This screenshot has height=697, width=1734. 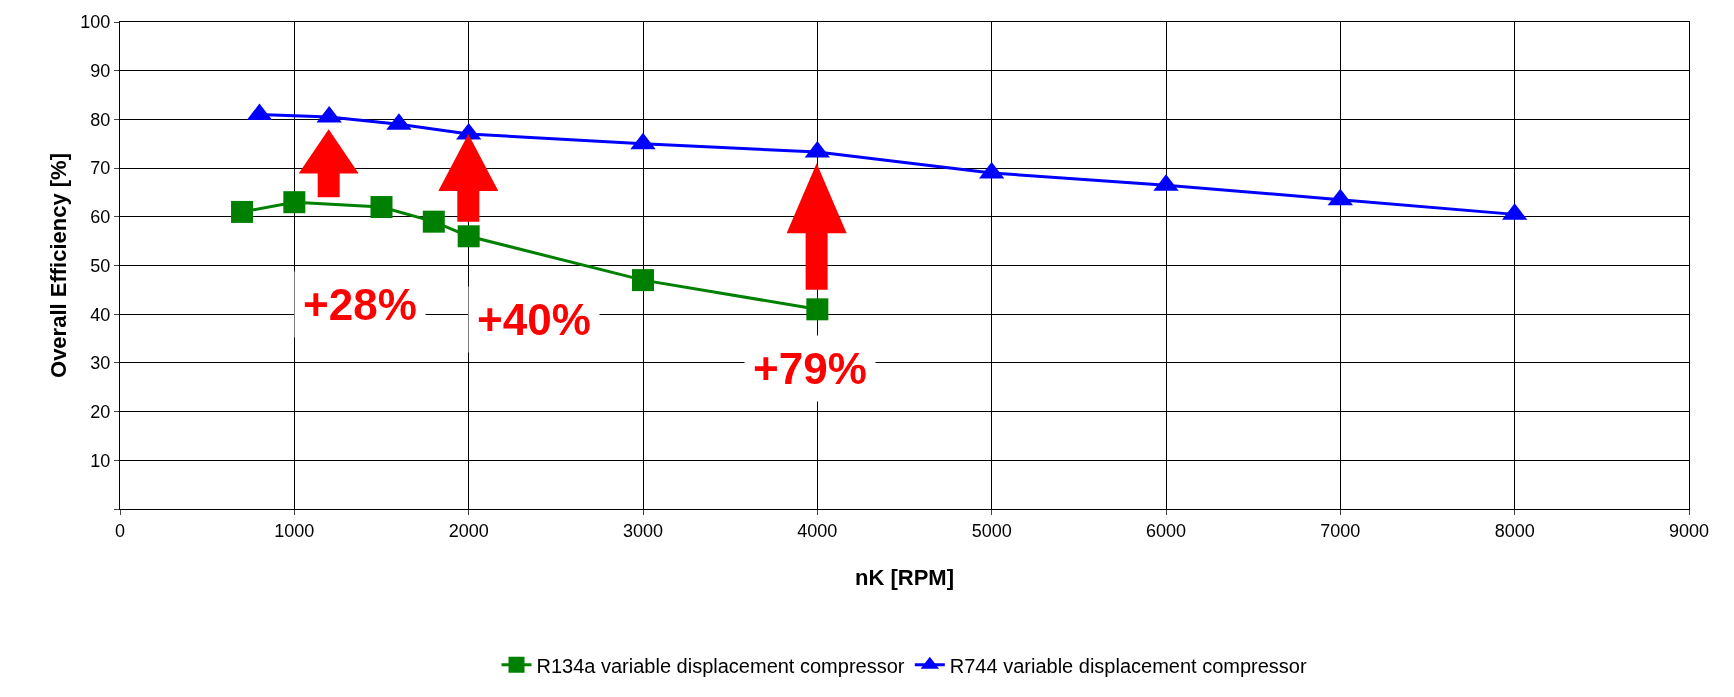 I want to click on x-axis-title: nK [RPM], so click(x=904, y=577).